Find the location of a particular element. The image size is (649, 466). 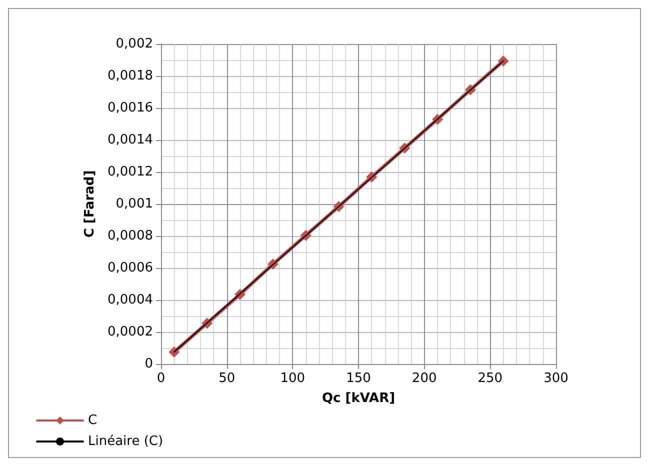

x-tick-label: 150 is located at coordinates (358, 378).